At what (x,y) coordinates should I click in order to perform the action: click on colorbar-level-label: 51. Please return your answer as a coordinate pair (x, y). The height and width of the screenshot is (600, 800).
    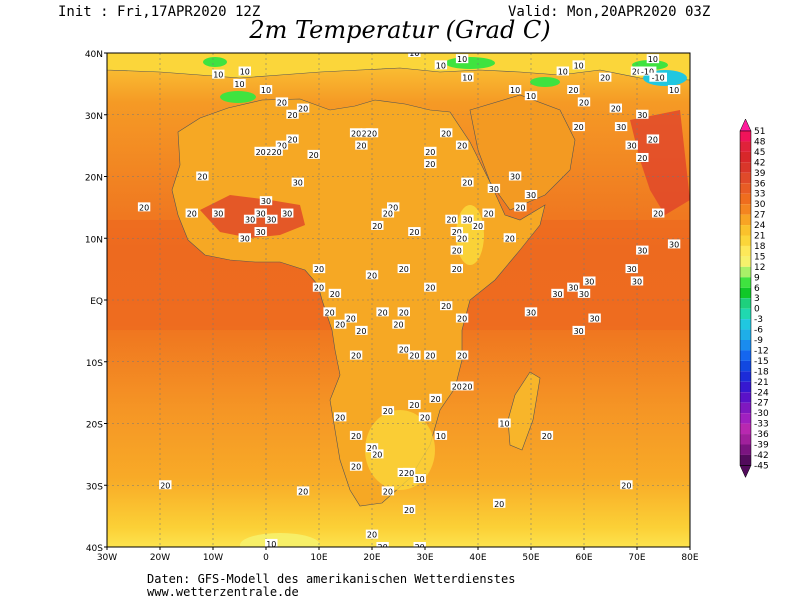
    Looking at the image, I should click on (759, 132).